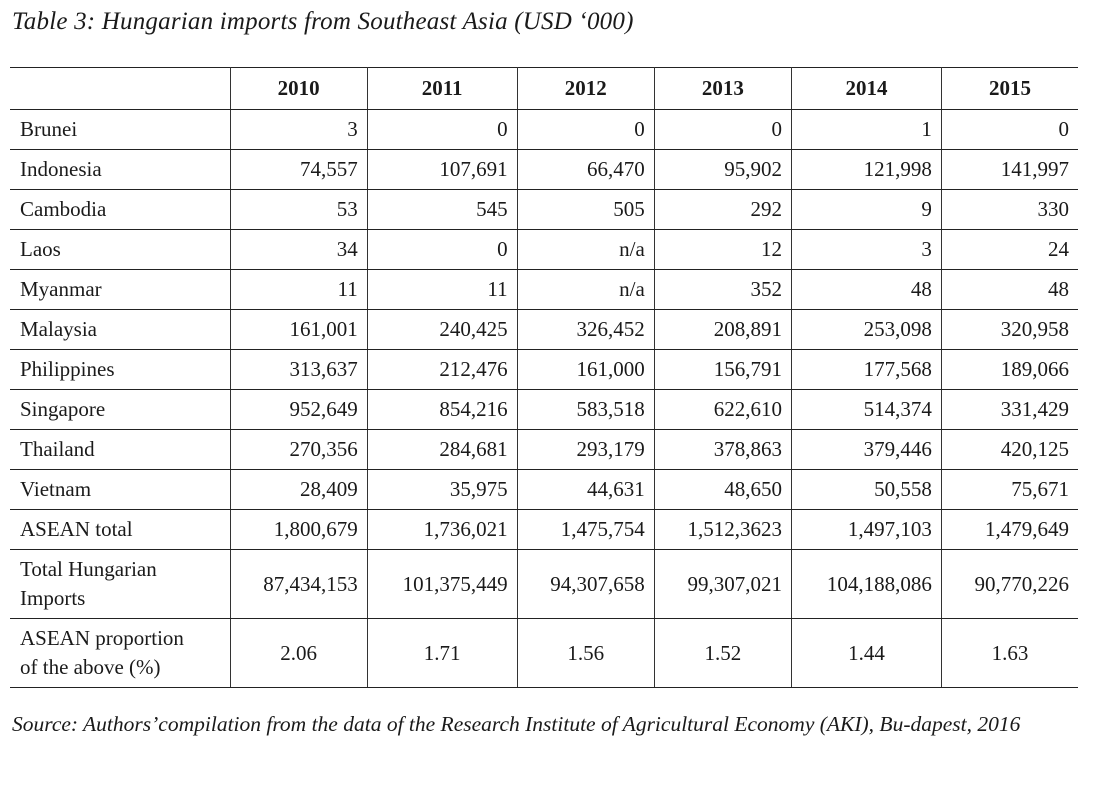 The image size is (1095, 794). Describe the element at coordinates (866, 584) in the screenshot. I see `cell-value: 104,188,086` at that location.